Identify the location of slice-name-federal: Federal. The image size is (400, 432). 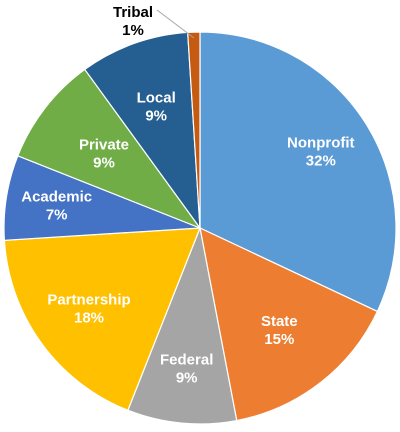
(186, 360).